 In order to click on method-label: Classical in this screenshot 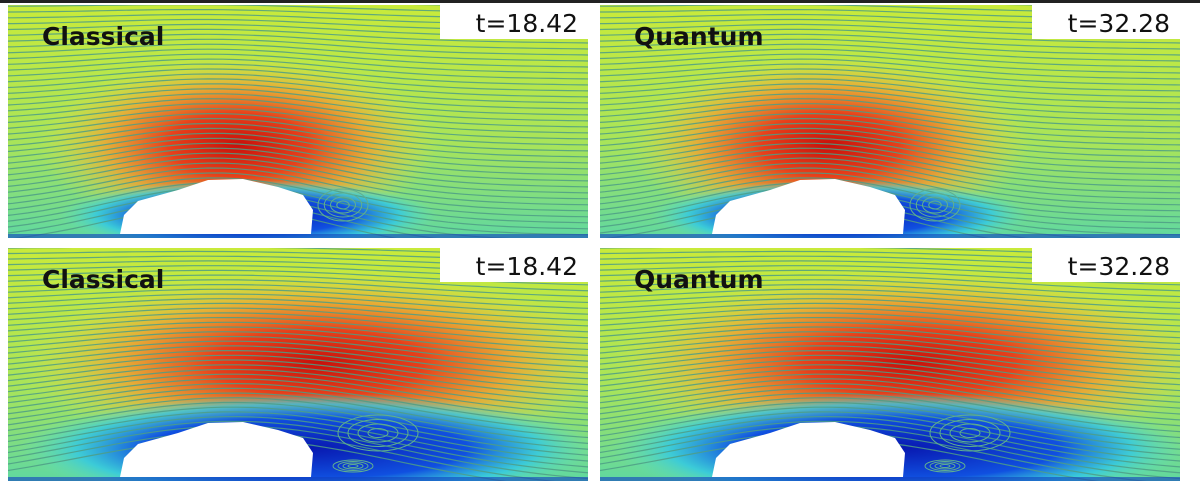, I will do `click(103, 36)`.